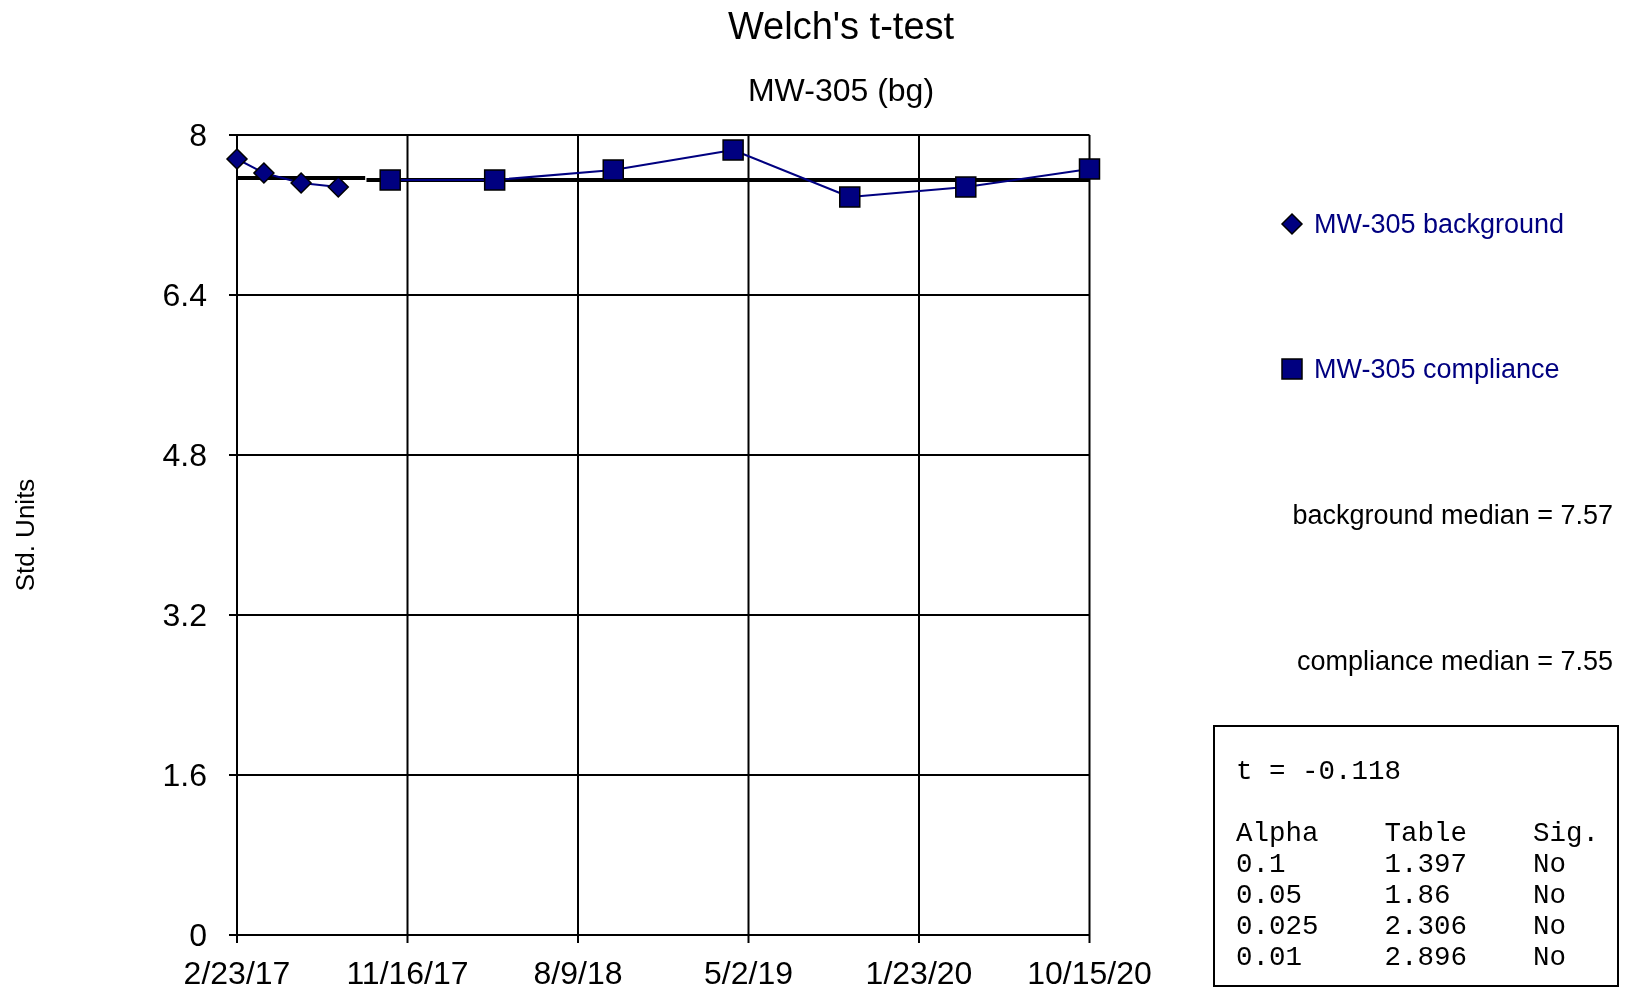 This screenshot has height=995, width=1625. I want to click on y-tick-label: 3.2, so click(184, 615).